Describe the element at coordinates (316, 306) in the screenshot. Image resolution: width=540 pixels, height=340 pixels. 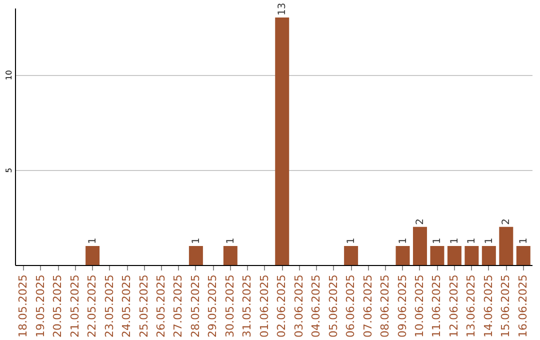
I see `x-tick-label: 04.06.2025` at that location.